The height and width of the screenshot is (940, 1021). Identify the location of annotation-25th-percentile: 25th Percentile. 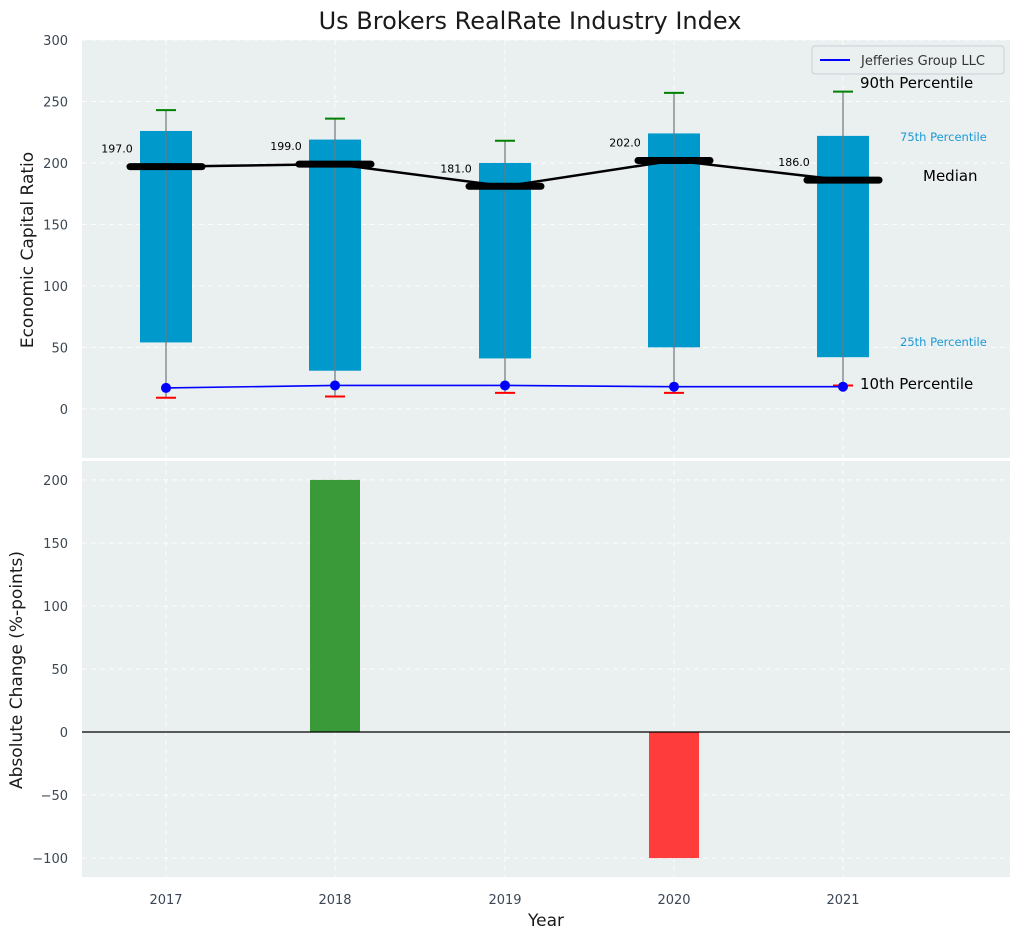
(943, 342).